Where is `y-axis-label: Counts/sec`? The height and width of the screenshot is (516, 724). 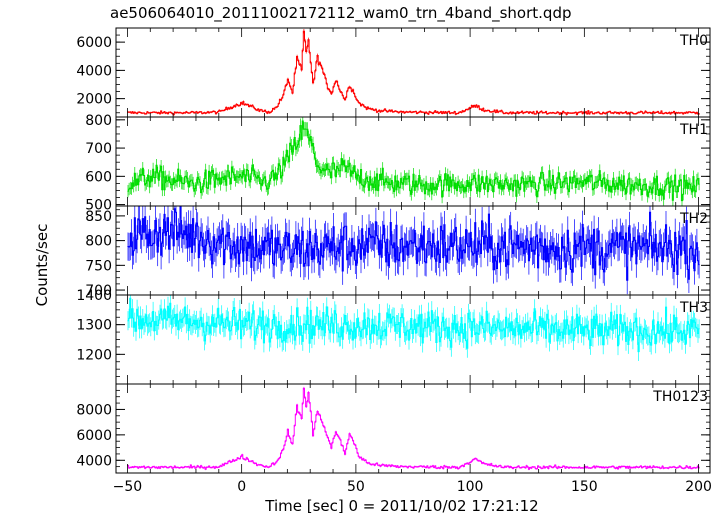 y-axis-label: Counts/sec is located at coordinates (42, 265).